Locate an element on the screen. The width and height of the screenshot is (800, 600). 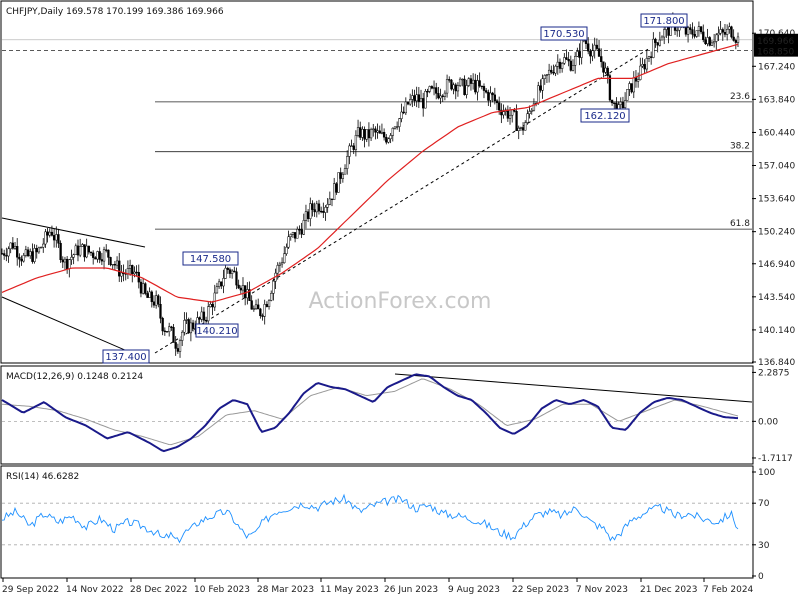
level-box is located at coordinates (776, 50).